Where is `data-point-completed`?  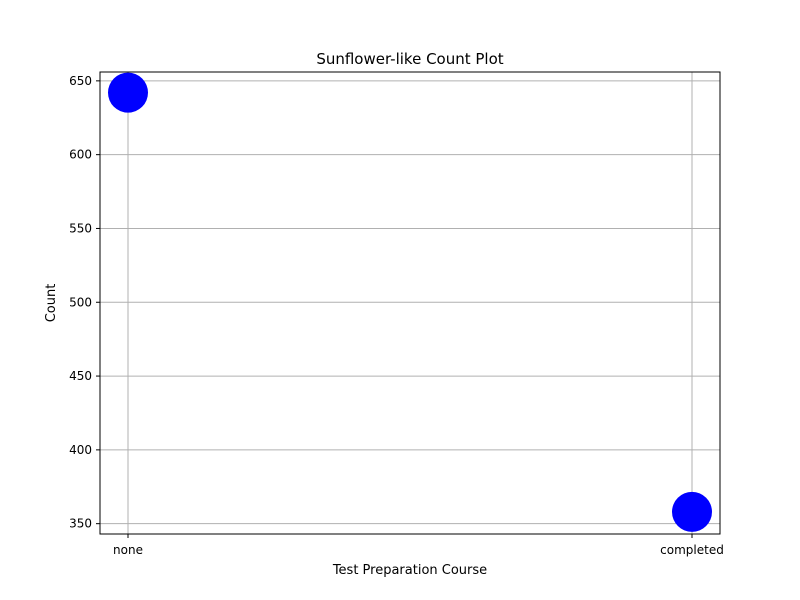
data-point-completed is located at coordinates (692, 511).